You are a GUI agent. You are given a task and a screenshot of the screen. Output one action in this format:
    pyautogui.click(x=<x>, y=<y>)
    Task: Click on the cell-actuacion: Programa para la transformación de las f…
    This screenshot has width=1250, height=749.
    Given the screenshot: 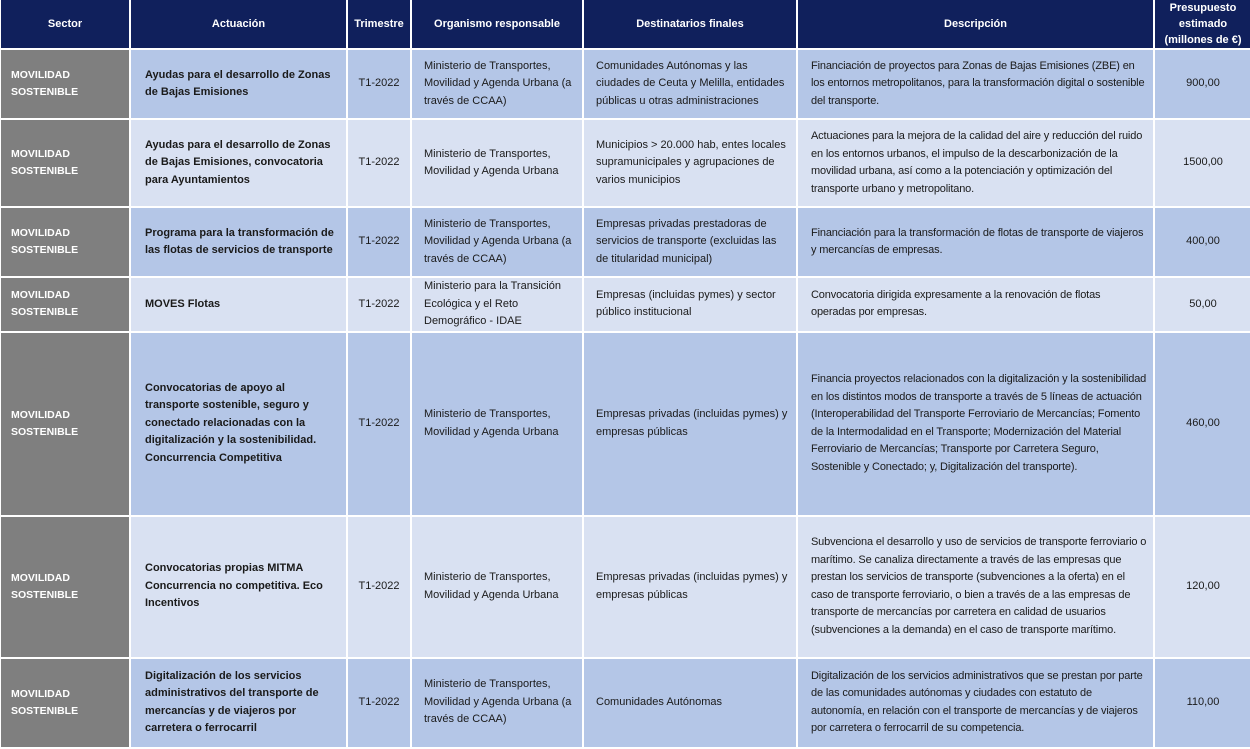 What is the action you would take?
    pyautogui.click(x=238, y=242)
    